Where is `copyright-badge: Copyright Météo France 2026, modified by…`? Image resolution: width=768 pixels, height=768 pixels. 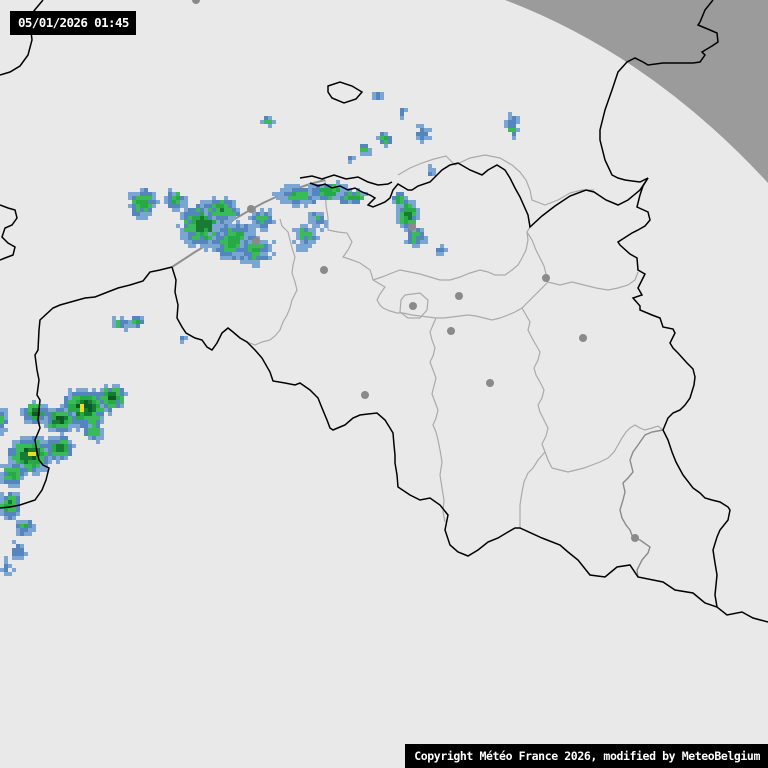 copyright-badge: Copyright Météo France 2026, modified by… is located at coordinates (586, 755).